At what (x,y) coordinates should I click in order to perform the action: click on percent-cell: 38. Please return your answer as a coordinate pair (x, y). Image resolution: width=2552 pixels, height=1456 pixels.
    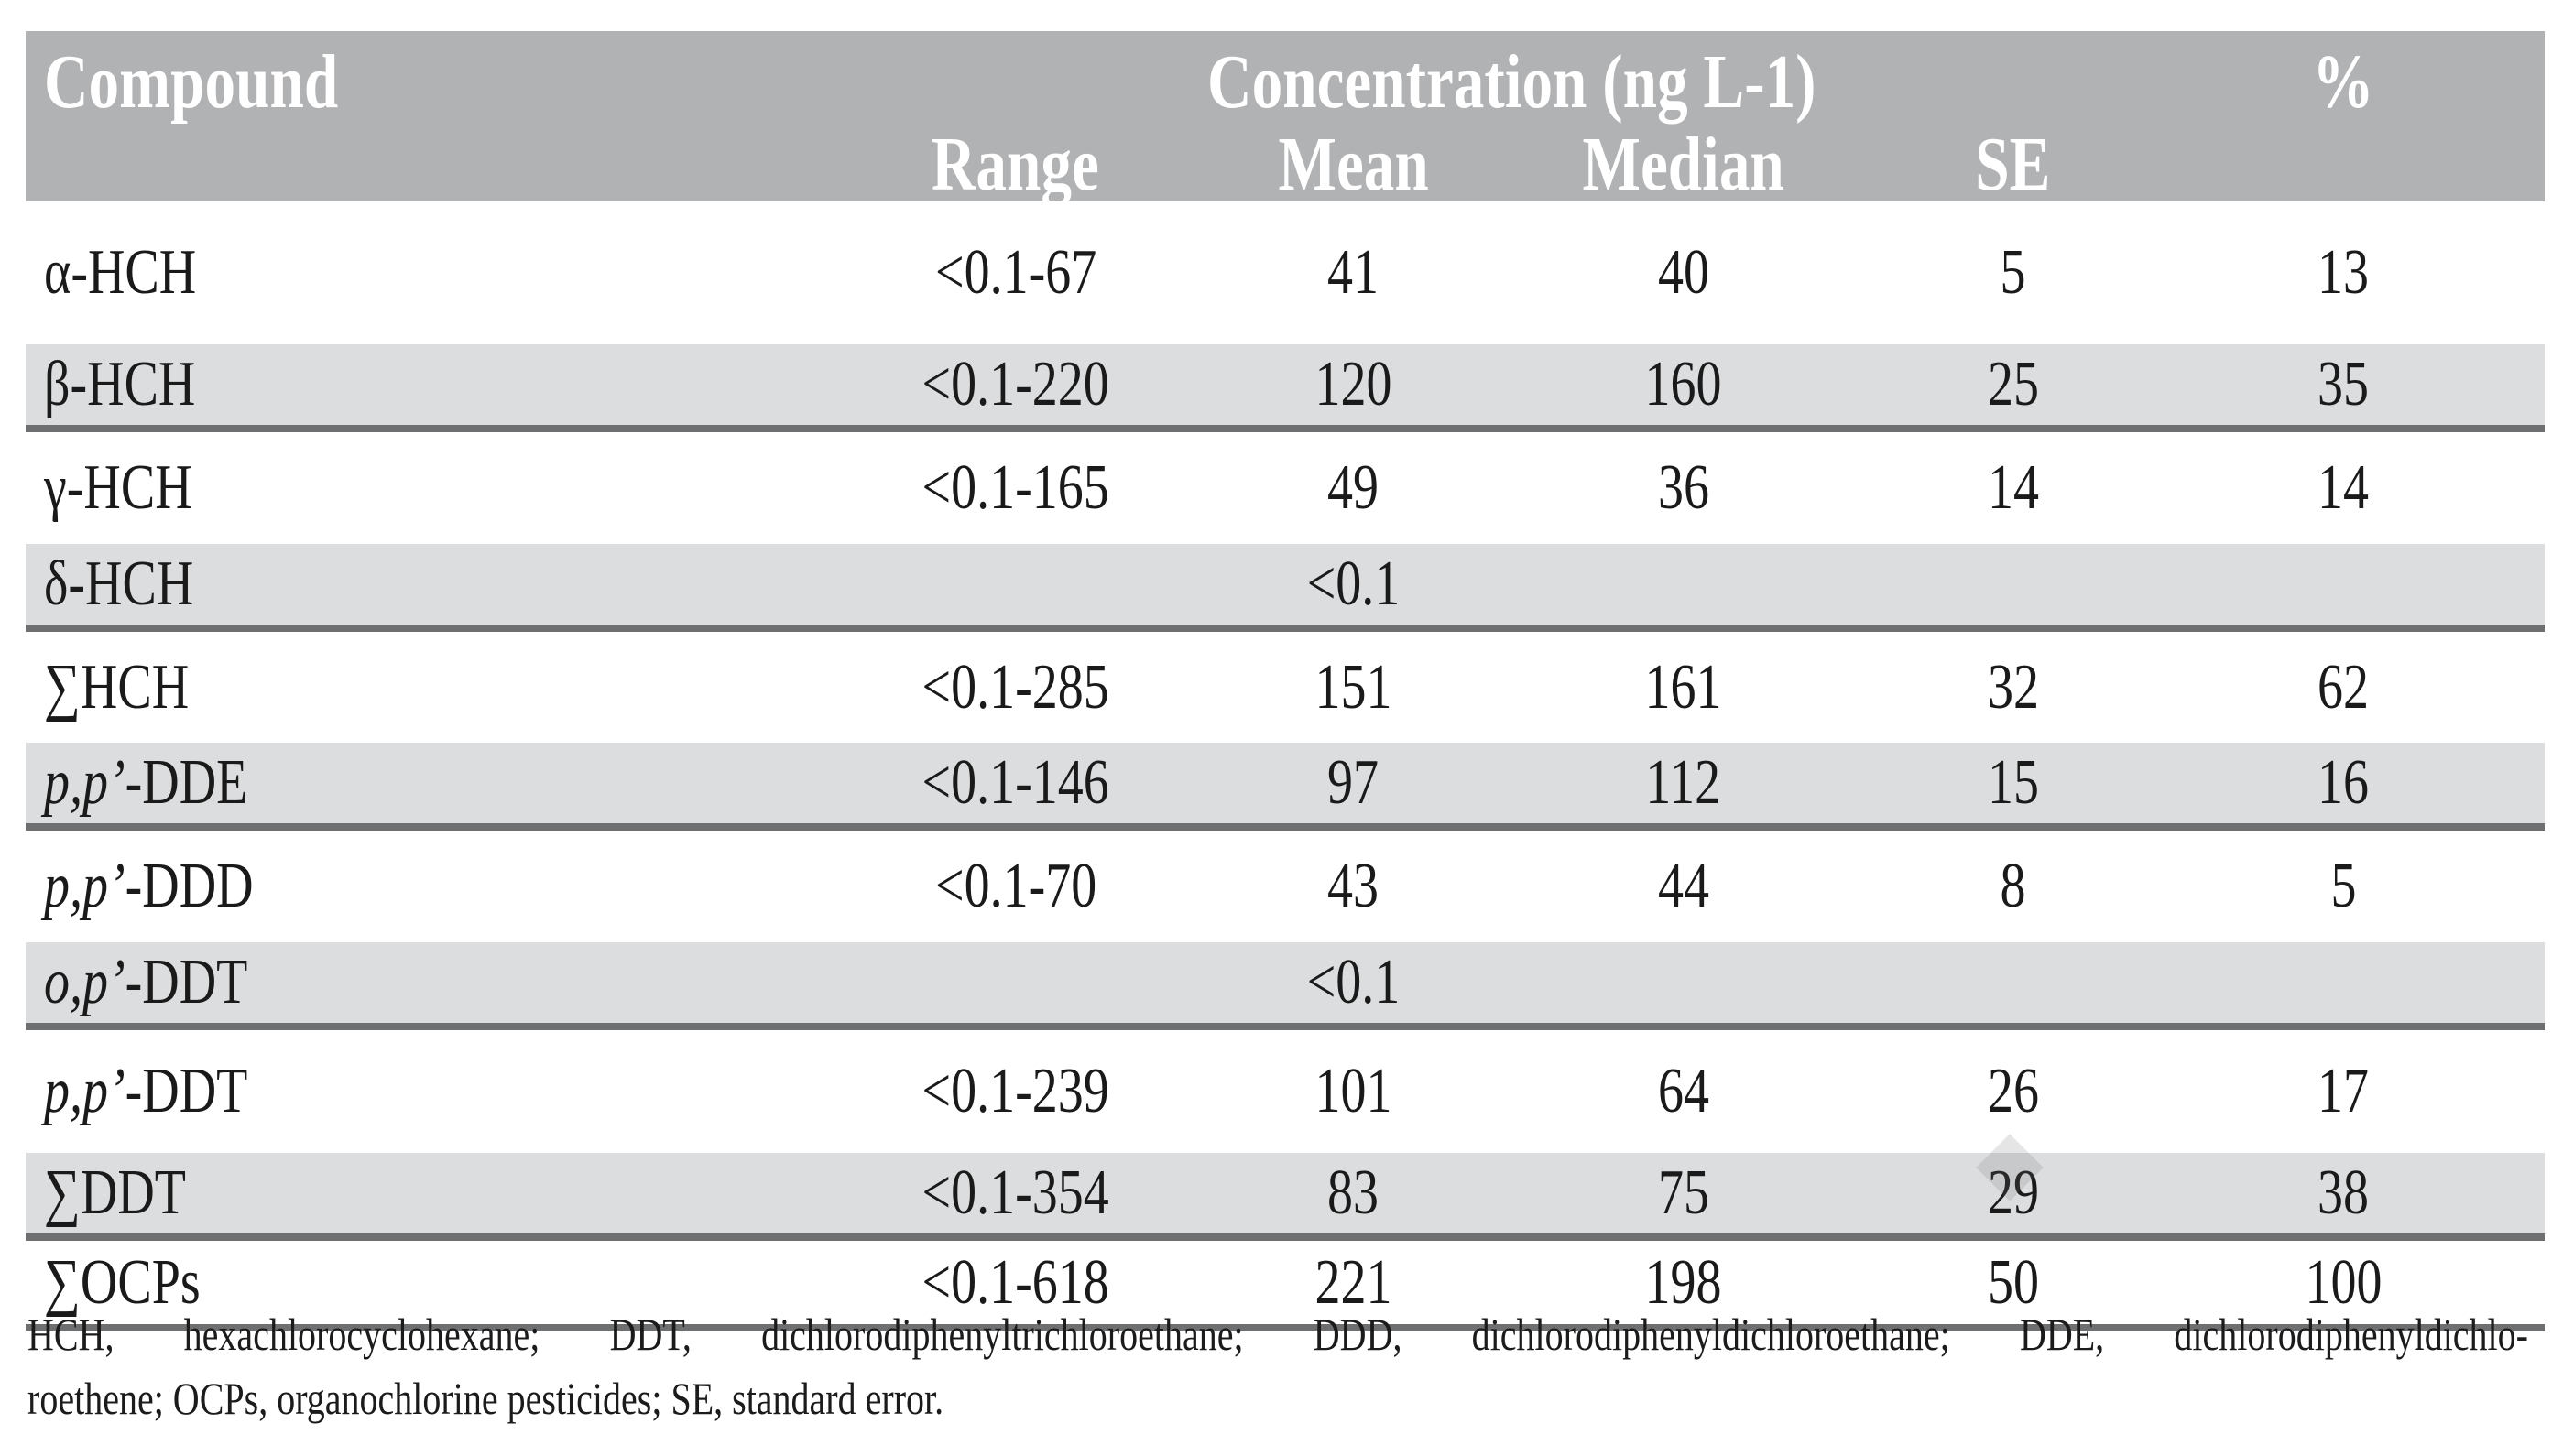
    Looking at the image, I should click on (2343, 1192).